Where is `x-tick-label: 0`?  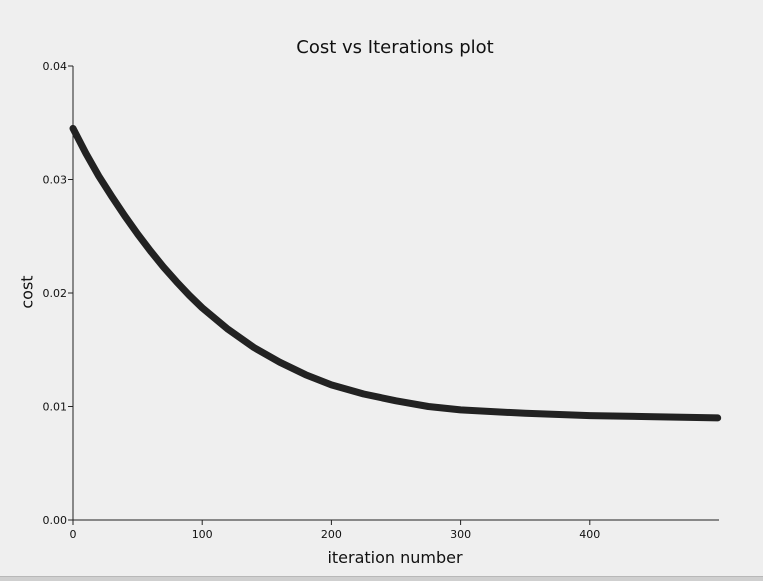 x-tick-label: 0 is located at coordinates (73, 534).